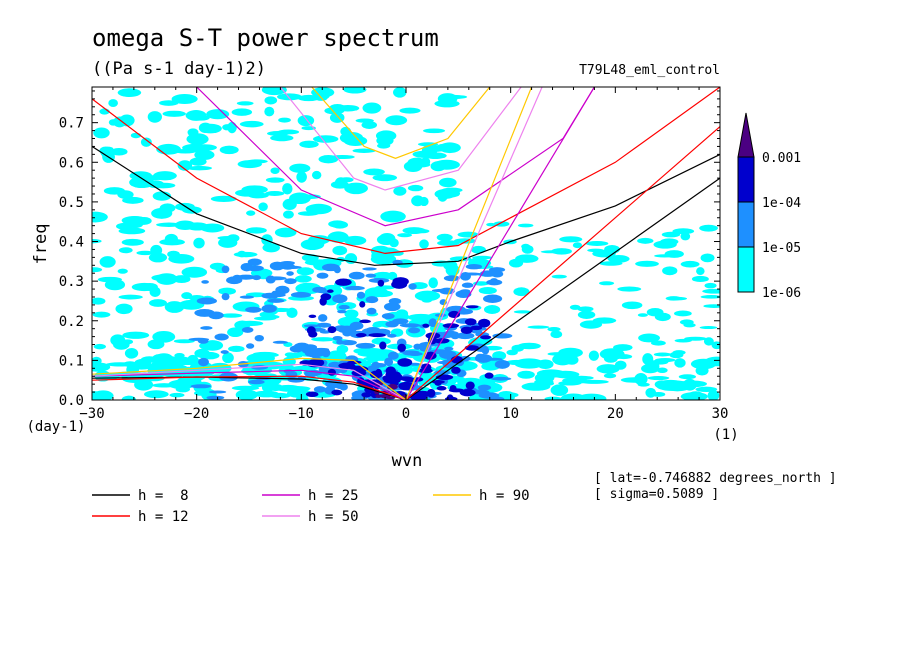 The width and height of the screenshot is (904, 654). I want to click on y-tick-label: 0.5, so click(71, 203).